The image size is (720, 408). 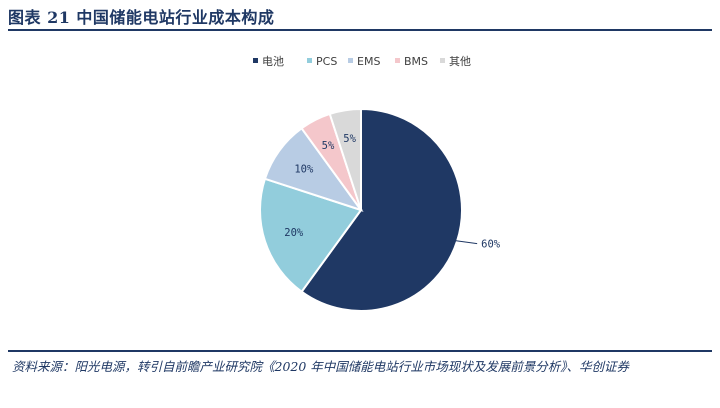 What do you see at coordinates (360, 30) in the screenshot?
I see `title-divider` at bounding box center [360, 30].